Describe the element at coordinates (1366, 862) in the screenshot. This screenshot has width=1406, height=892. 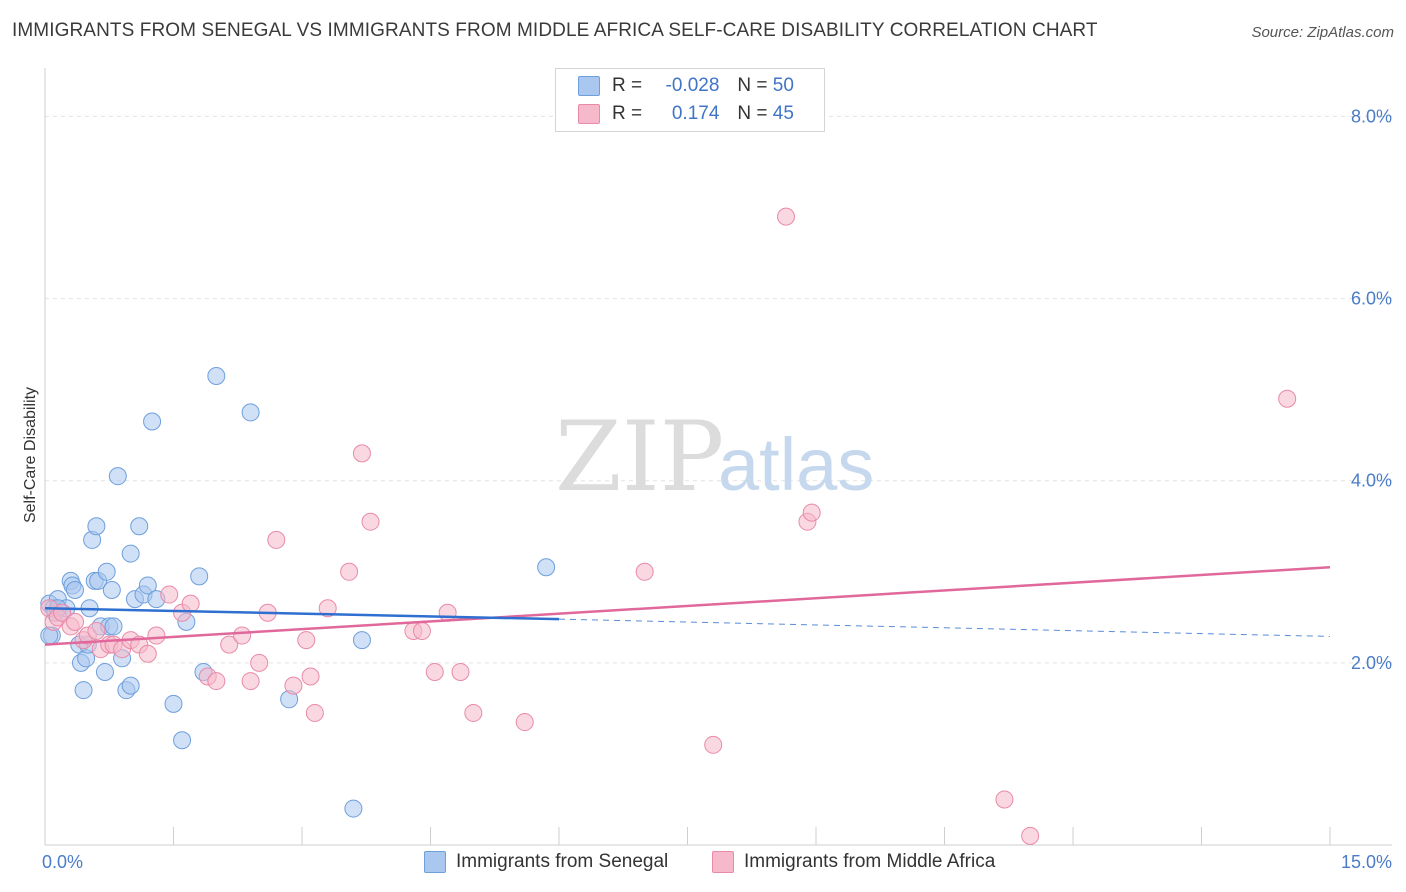
I see `x-max-label: 15.0%` at that location.